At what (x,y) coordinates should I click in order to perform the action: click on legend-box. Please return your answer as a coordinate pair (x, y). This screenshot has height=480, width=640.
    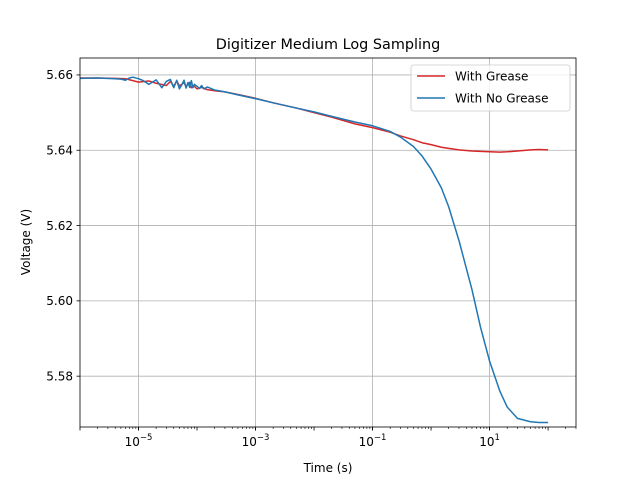
    Looking at the image, I should click on (490, 88).